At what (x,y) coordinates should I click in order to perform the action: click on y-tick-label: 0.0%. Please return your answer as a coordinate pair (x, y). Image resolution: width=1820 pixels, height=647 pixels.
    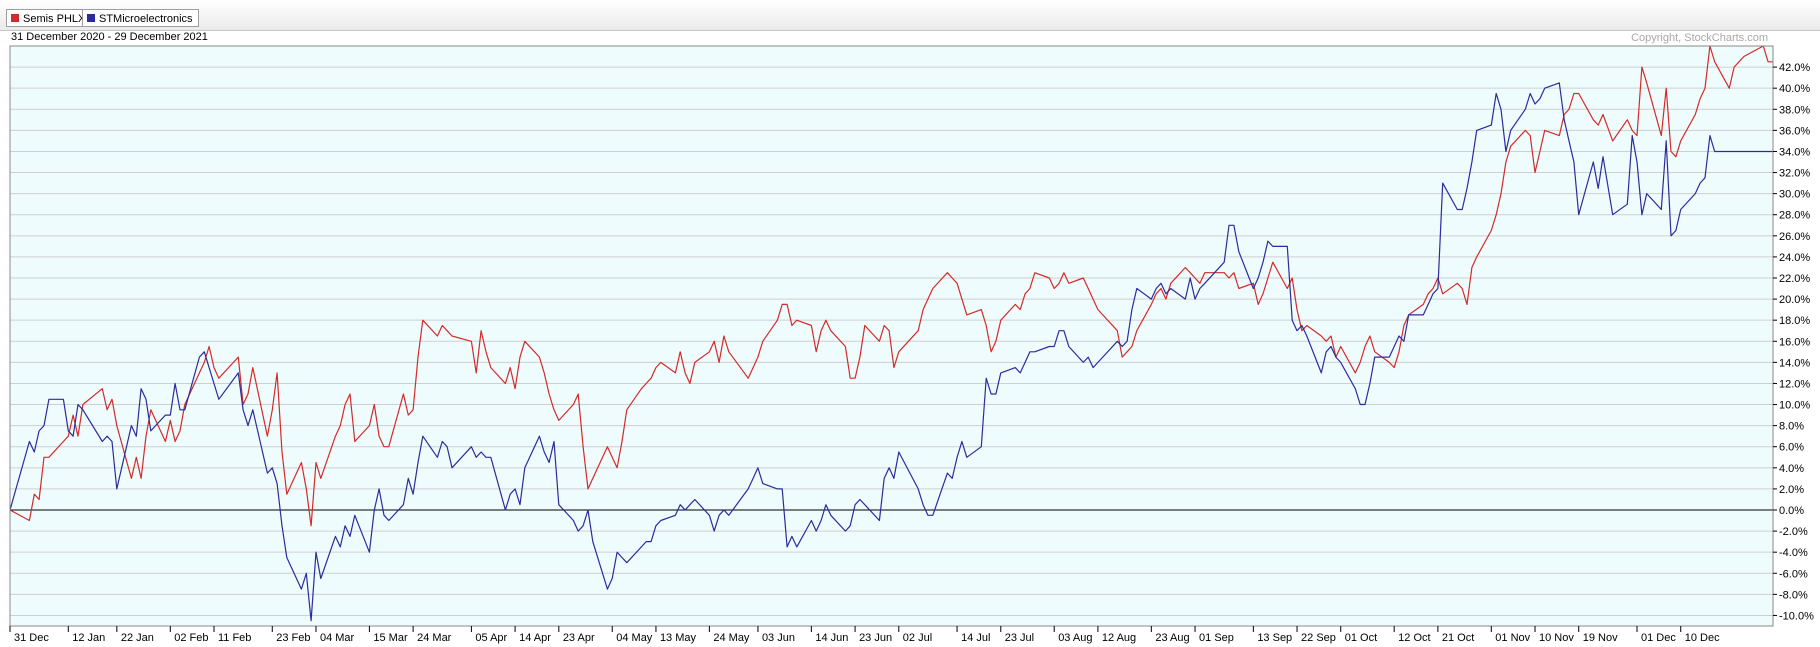
    Looking at the image, I should click on (1791, 511).